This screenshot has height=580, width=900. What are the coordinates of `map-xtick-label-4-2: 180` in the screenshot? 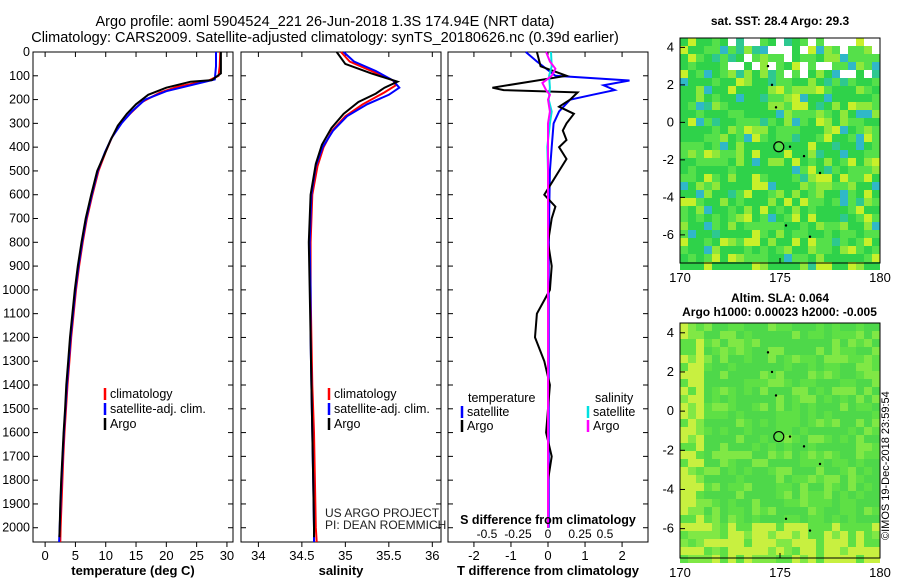 It's located at (880, 572).